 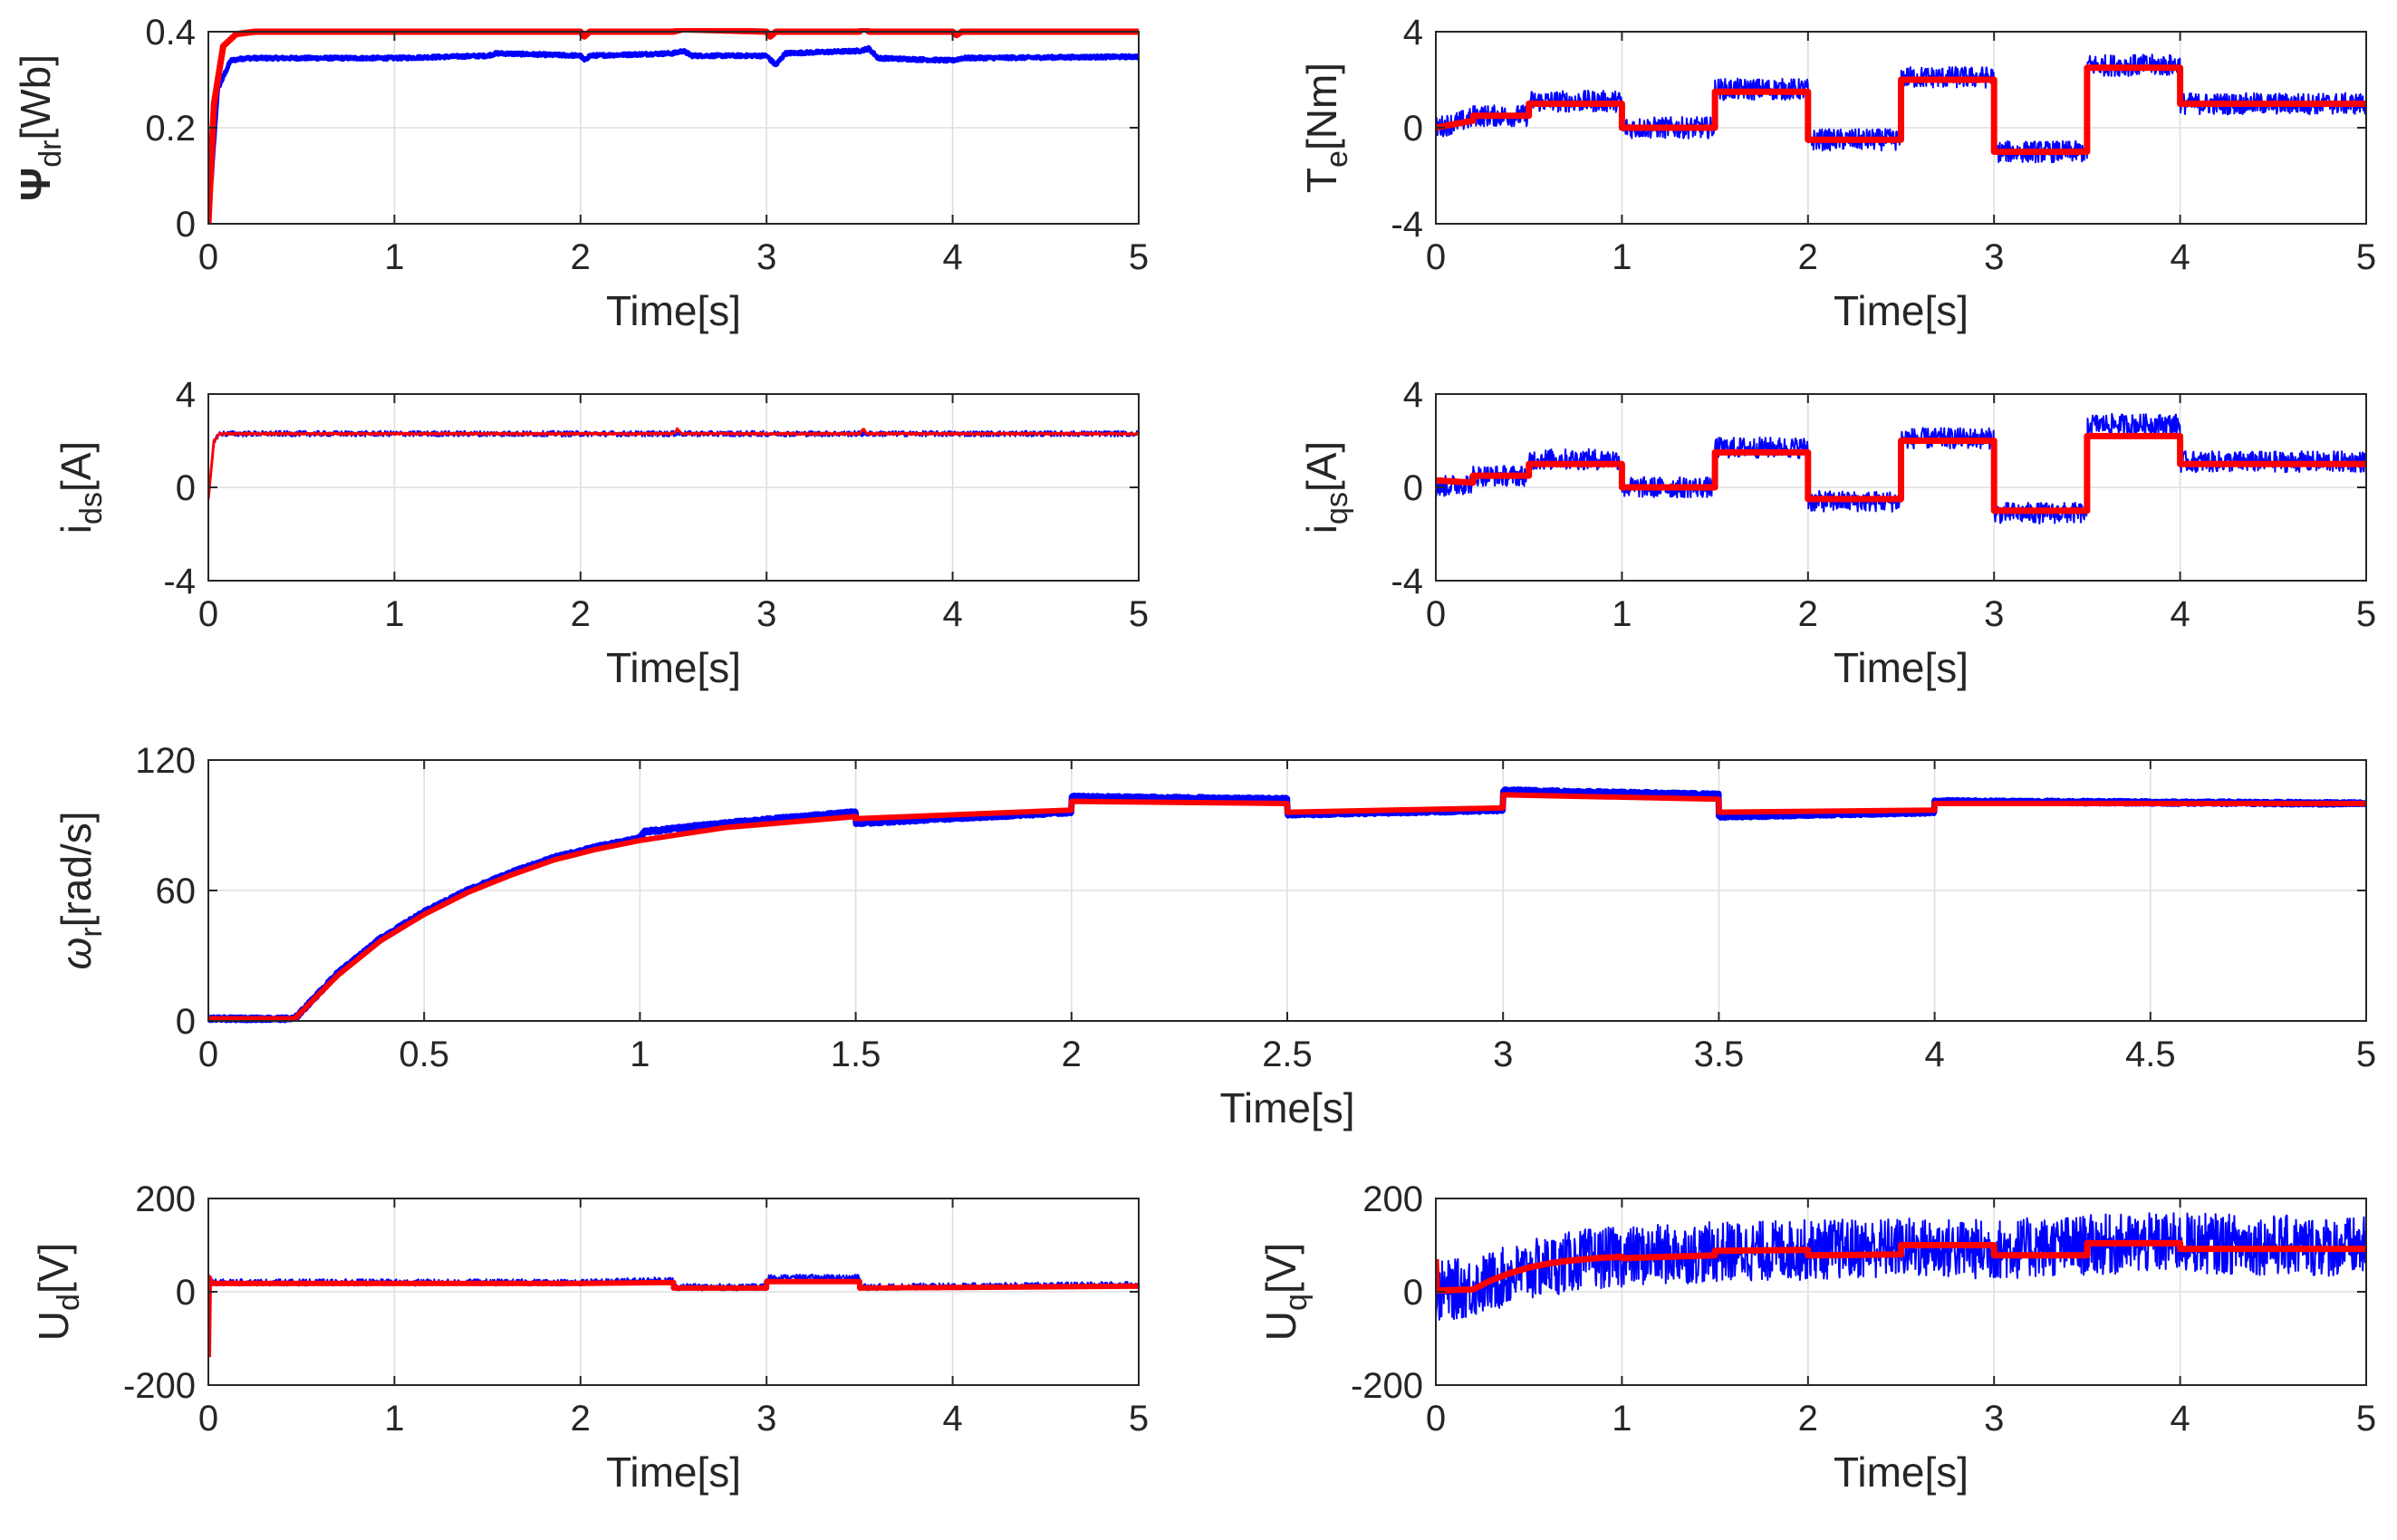 I want to click on x-tick-label: 2.5, so click(x=1287, y=1055).